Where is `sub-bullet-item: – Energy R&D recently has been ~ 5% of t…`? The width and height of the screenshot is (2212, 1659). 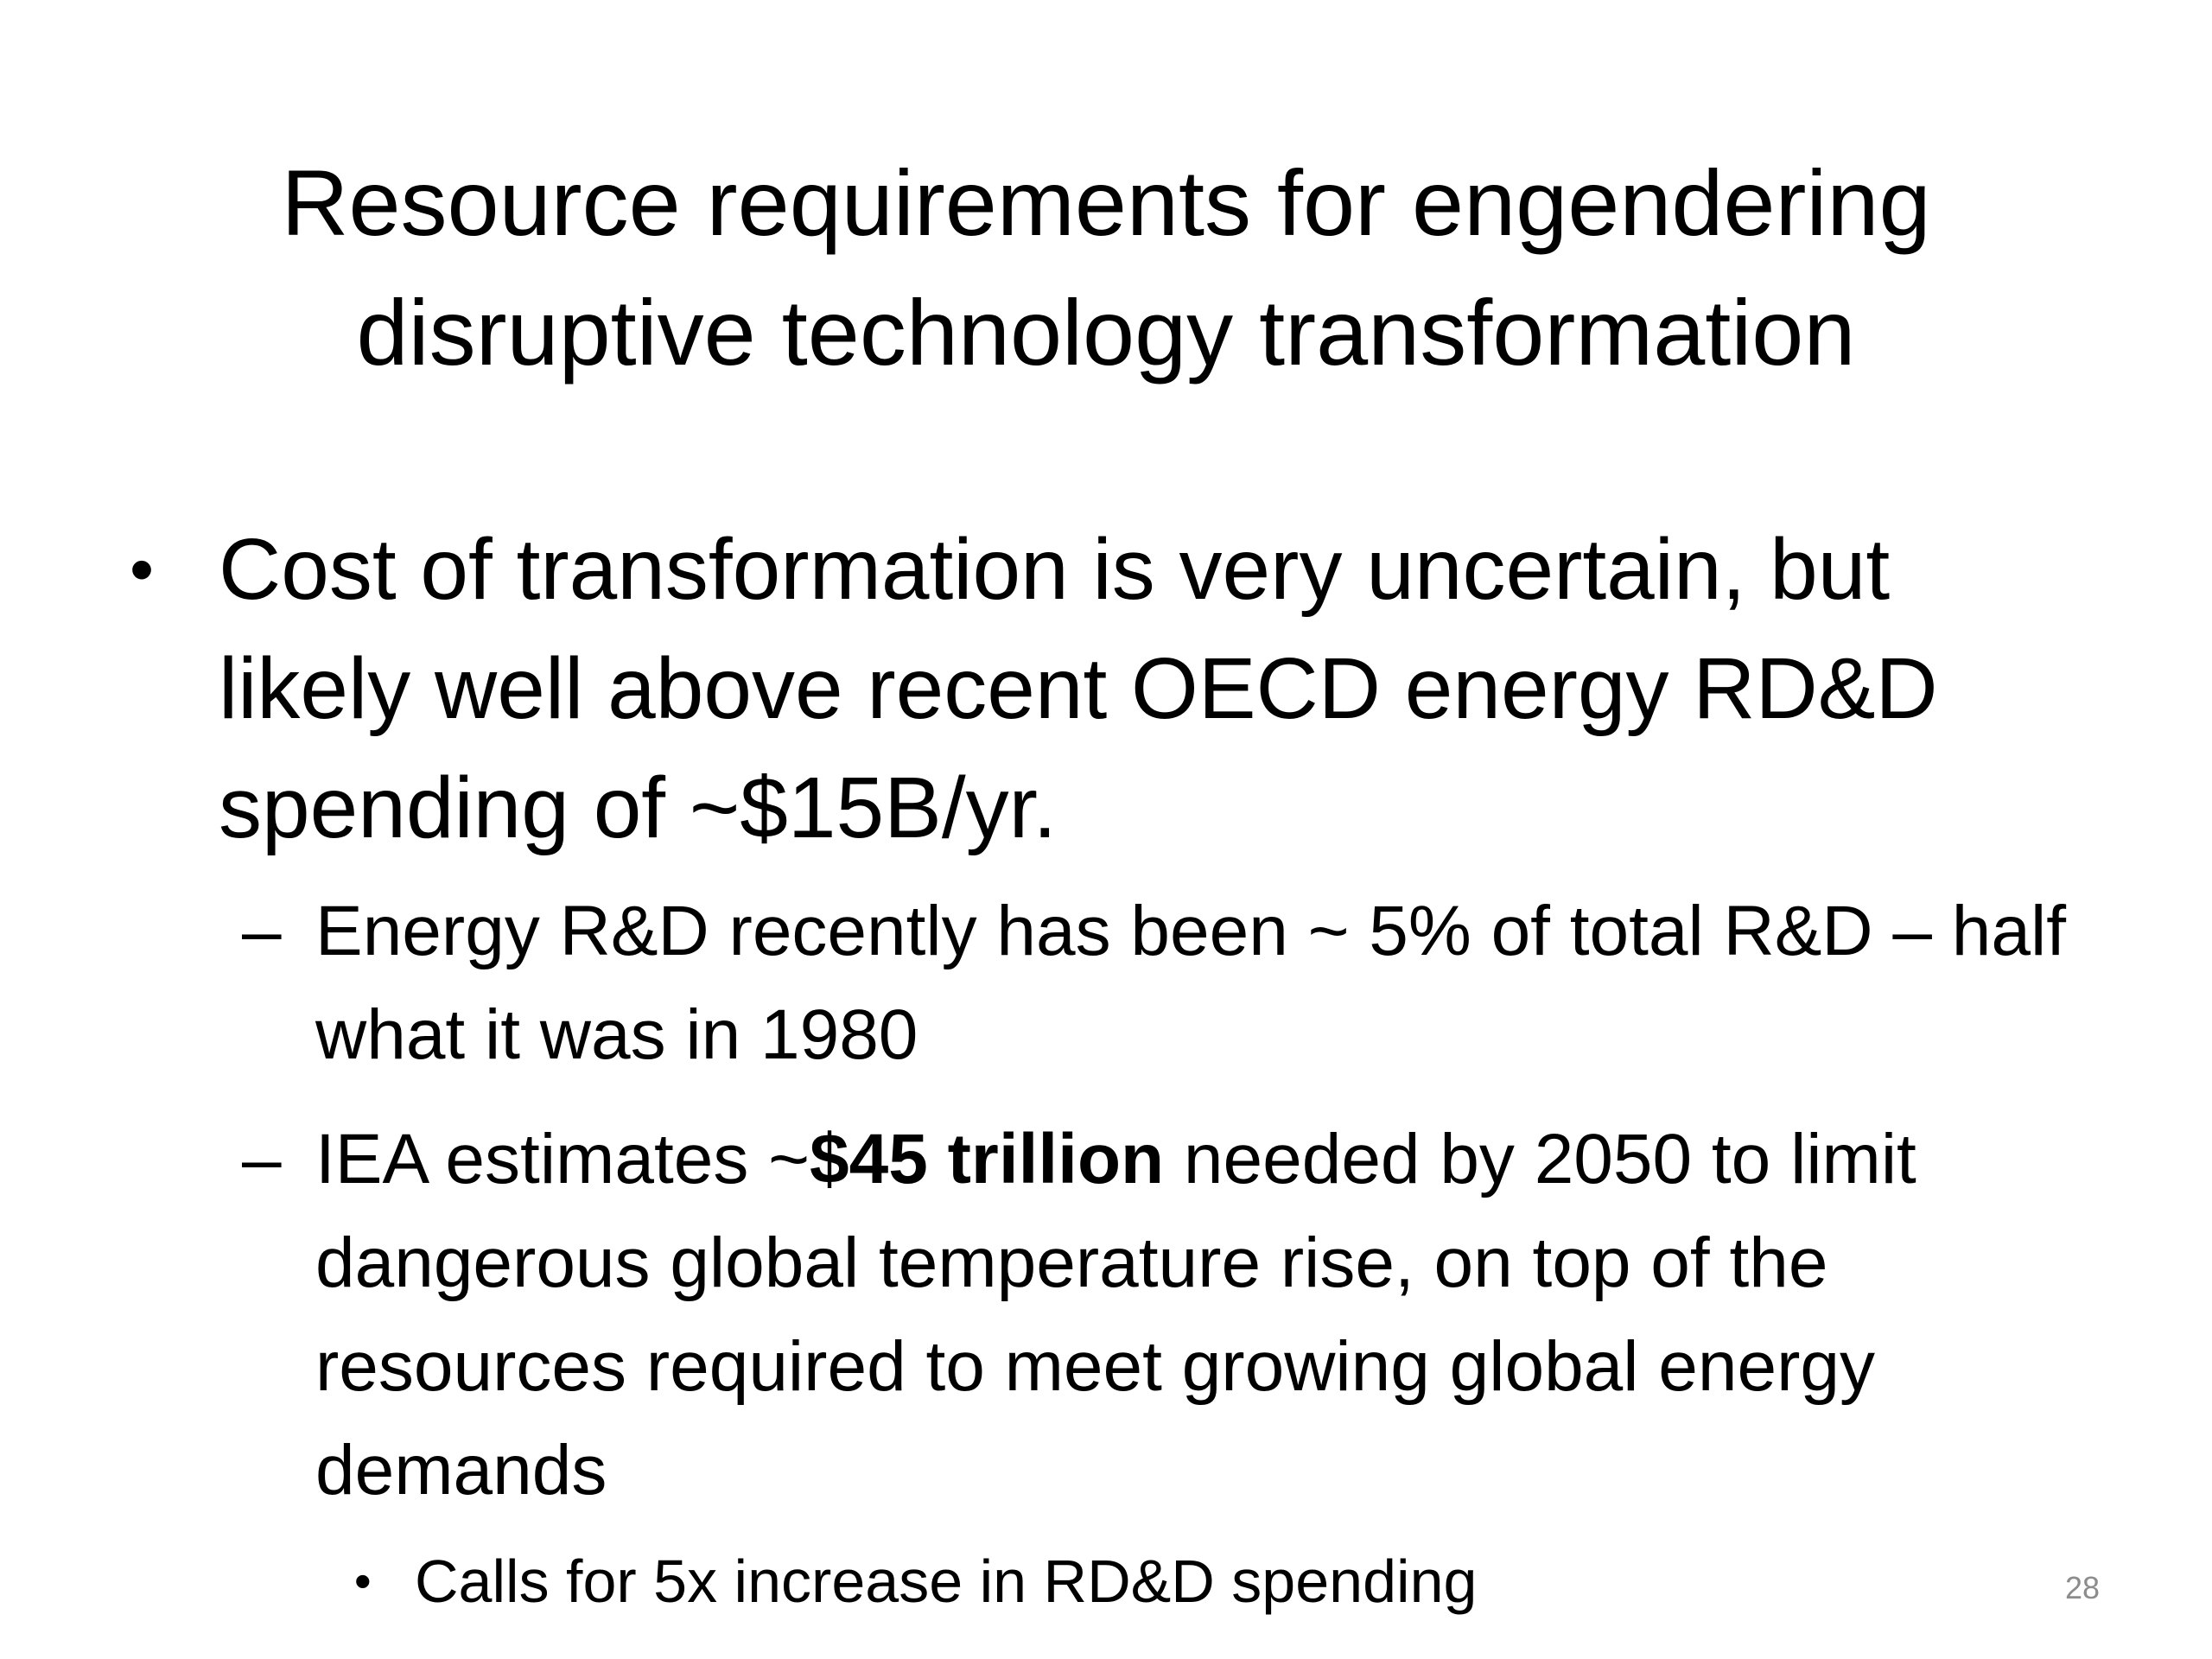 sub-bullet-item: – Energy R&D recently has been ~ 5% of t… is located at coordinates (1184, 983).